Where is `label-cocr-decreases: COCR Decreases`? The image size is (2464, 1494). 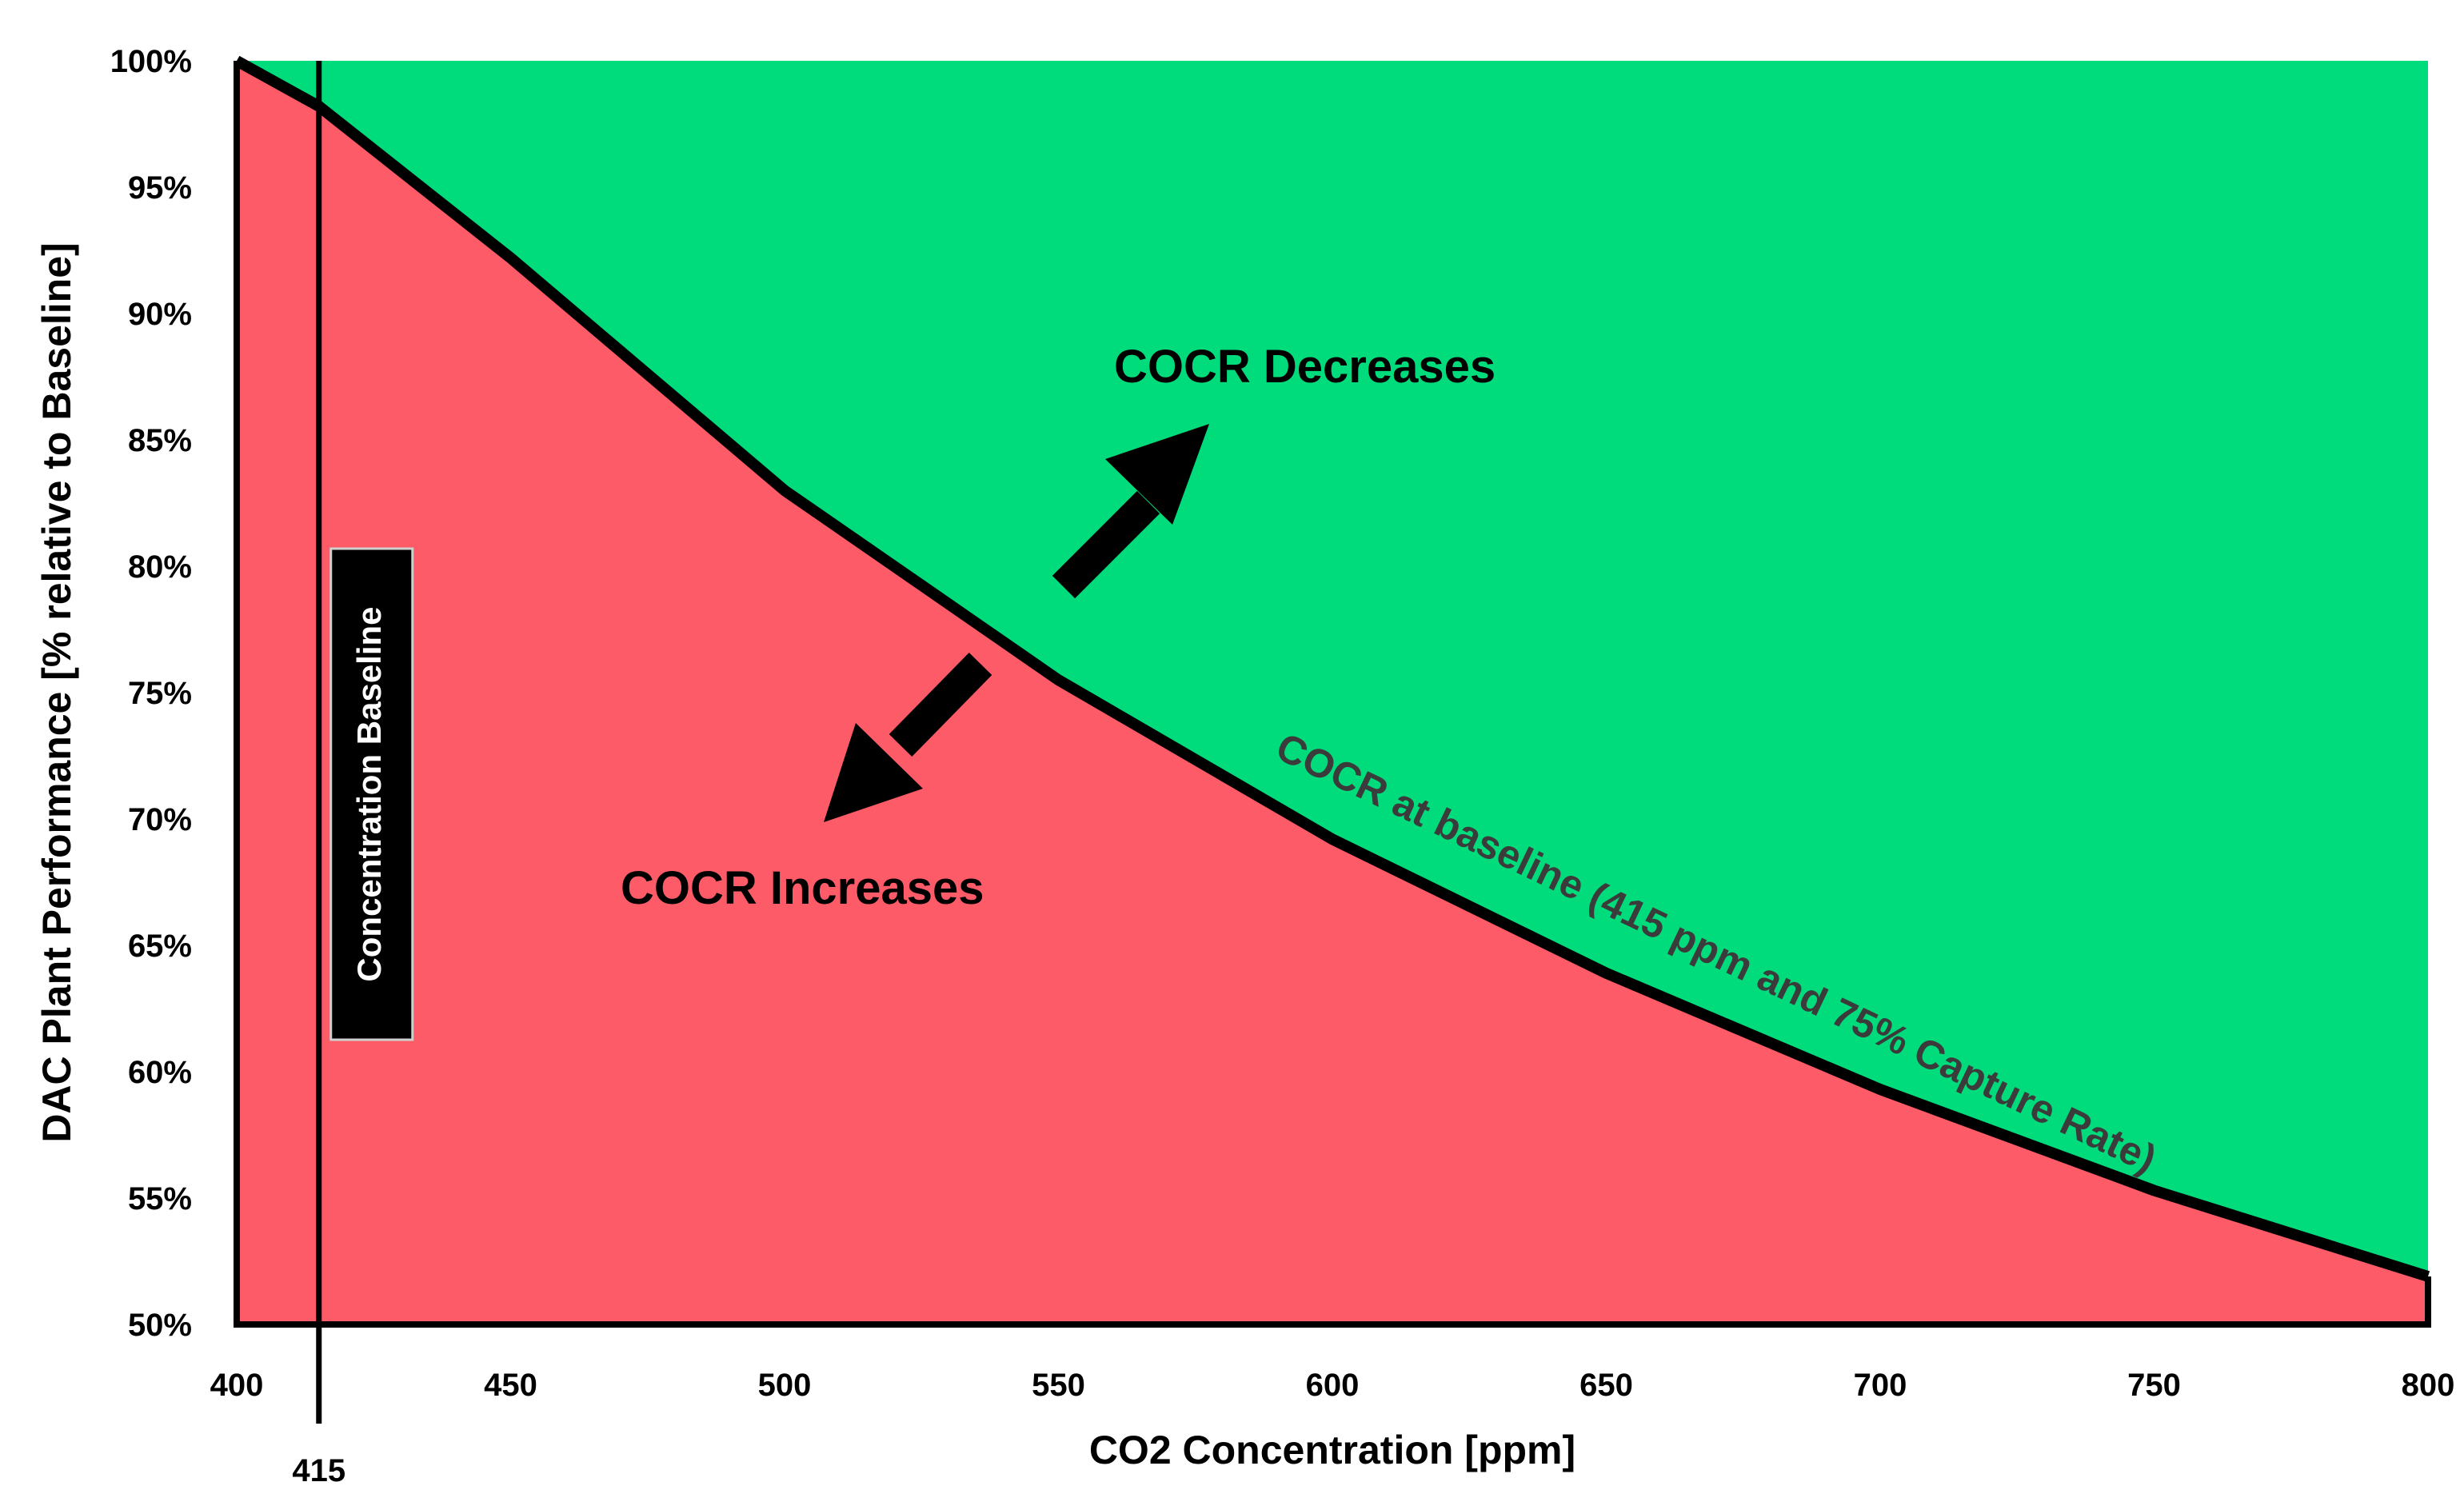 label-cocr-decreases: COCR Decreases is located at coordinates (1305, 367).